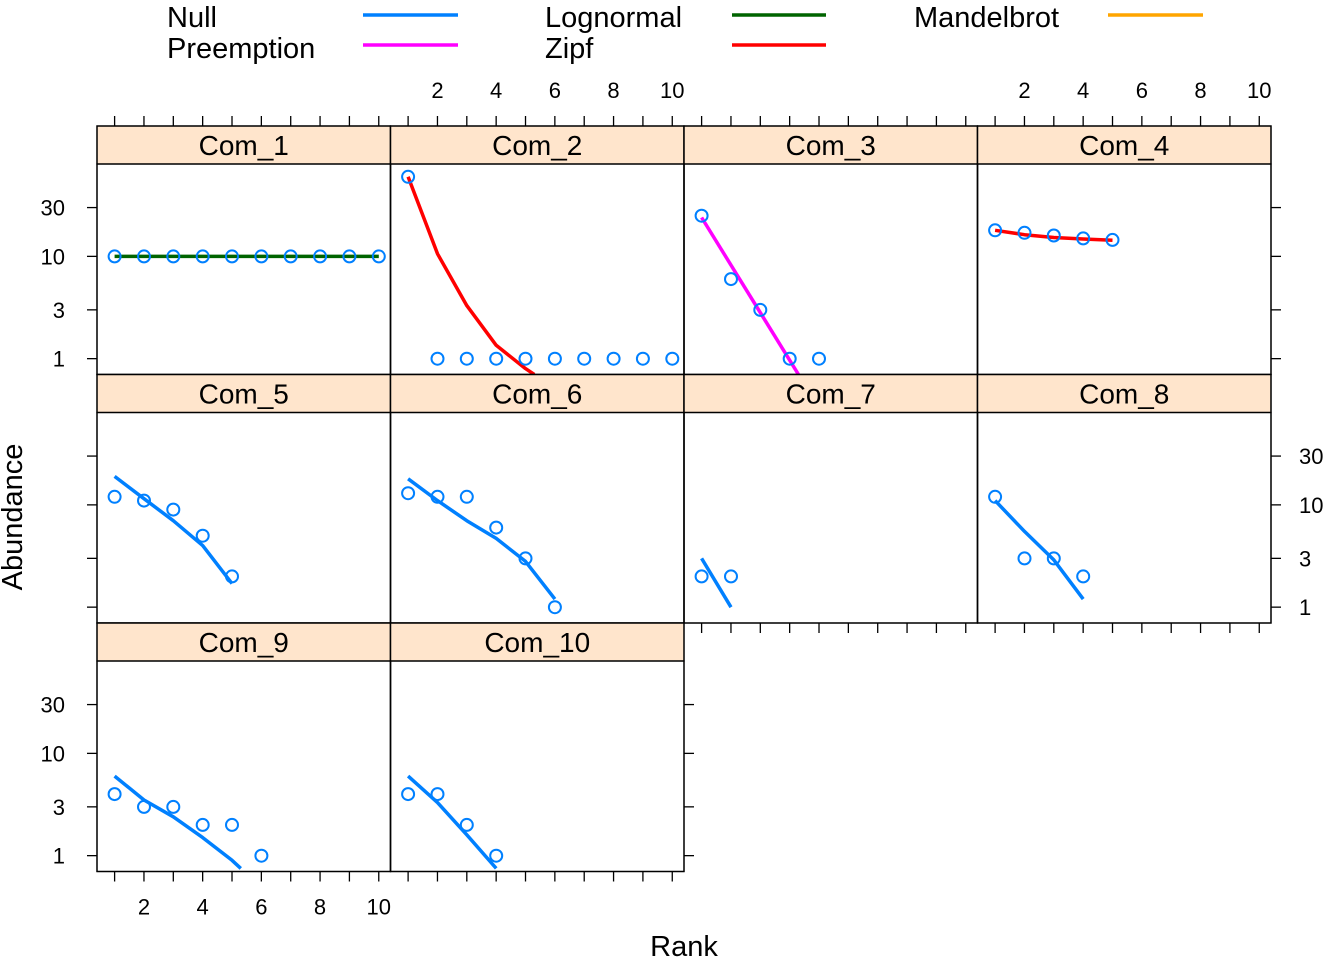  I want to click on panel-com-7: Com_7, so click(831, 498).